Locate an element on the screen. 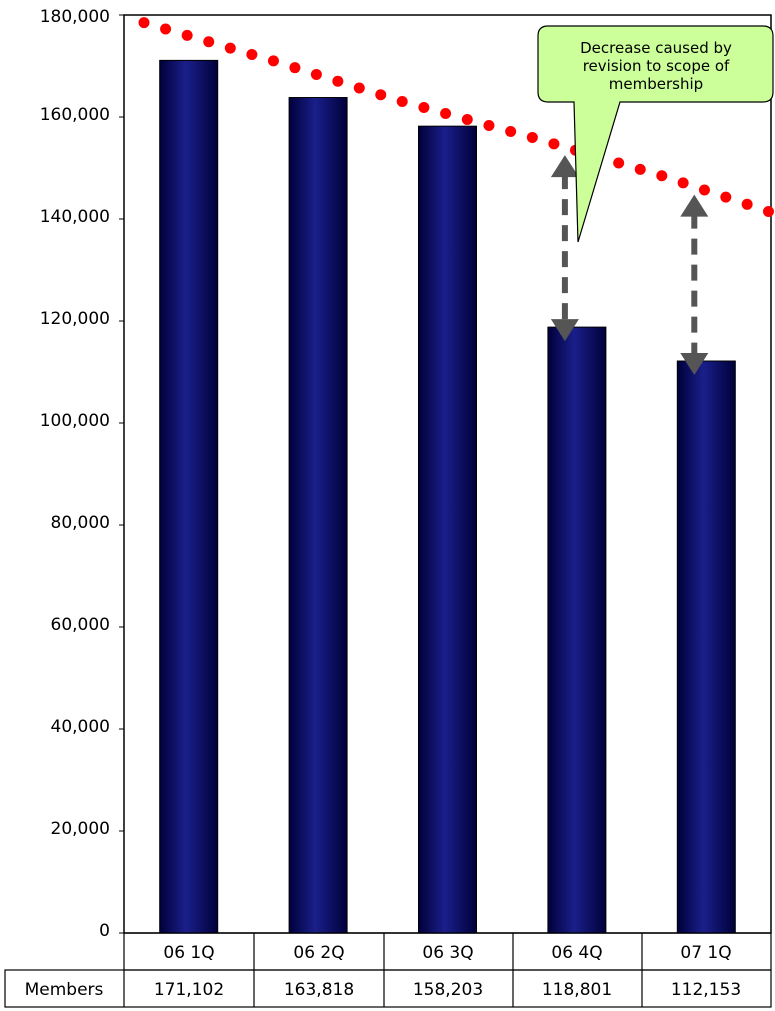 The height and width of the screenshot is (1011, 775). bar-07-1q is located at coordinates (706, 647).